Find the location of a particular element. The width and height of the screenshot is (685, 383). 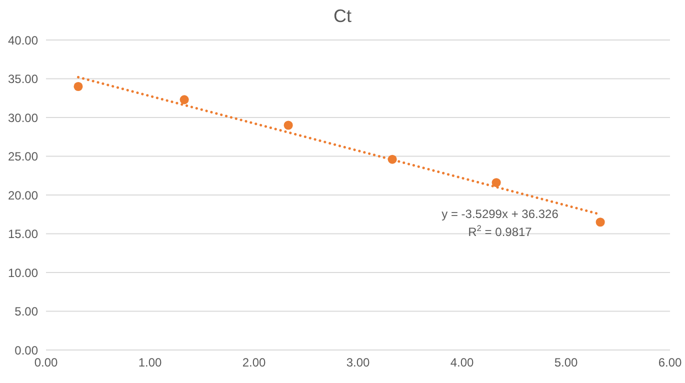

y-tick-label: 15.00 is located at coordinates (23, 234).